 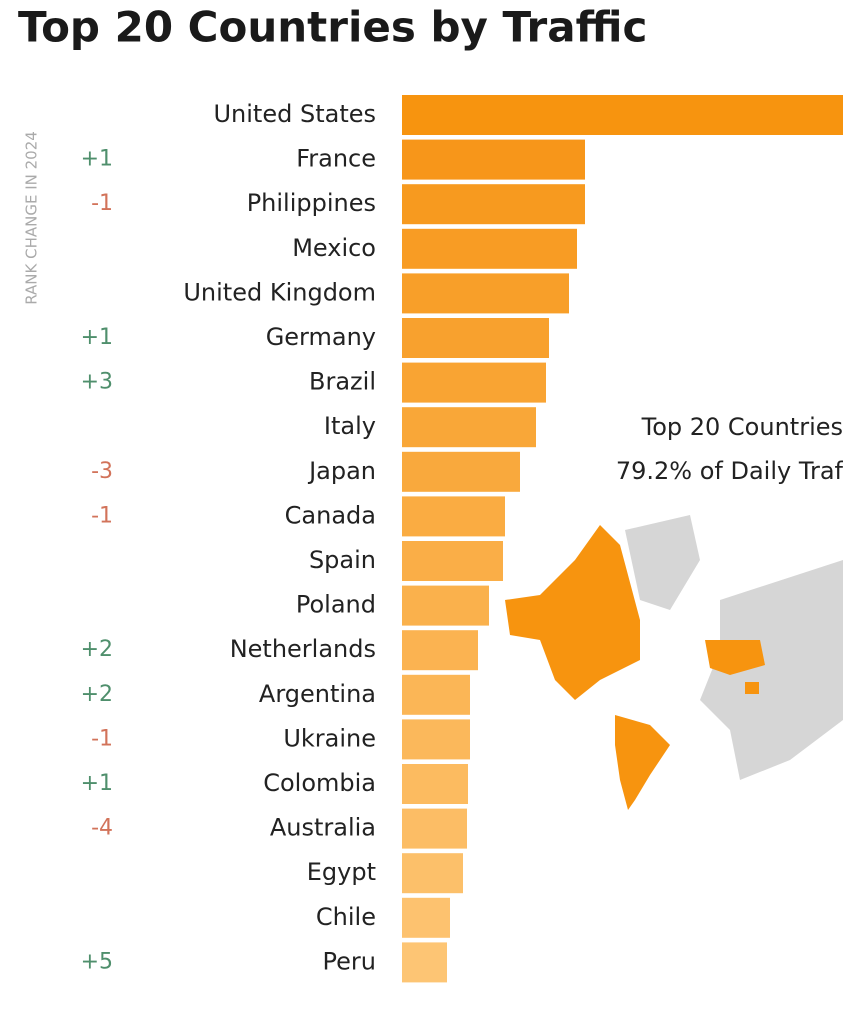 What do you see at coordinates (662, 562) in the screenshot?
I see `greenland` at bounding box center [662, 562].